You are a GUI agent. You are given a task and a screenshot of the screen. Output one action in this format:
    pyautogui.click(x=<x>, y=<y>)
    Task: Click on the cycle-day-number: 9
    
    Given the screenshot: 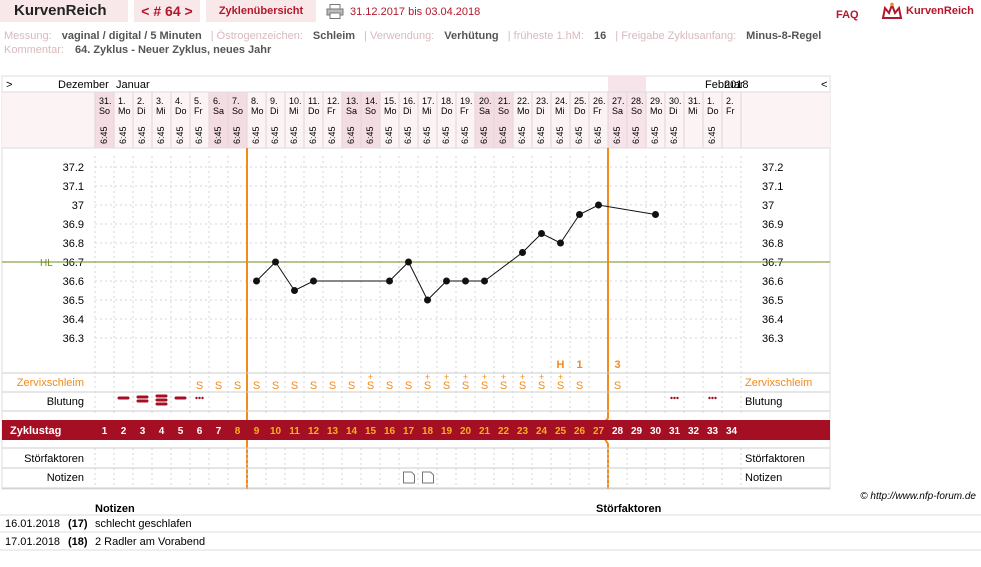 What is the action you would take?
    pyautogui.click(x=257, y=431)
    